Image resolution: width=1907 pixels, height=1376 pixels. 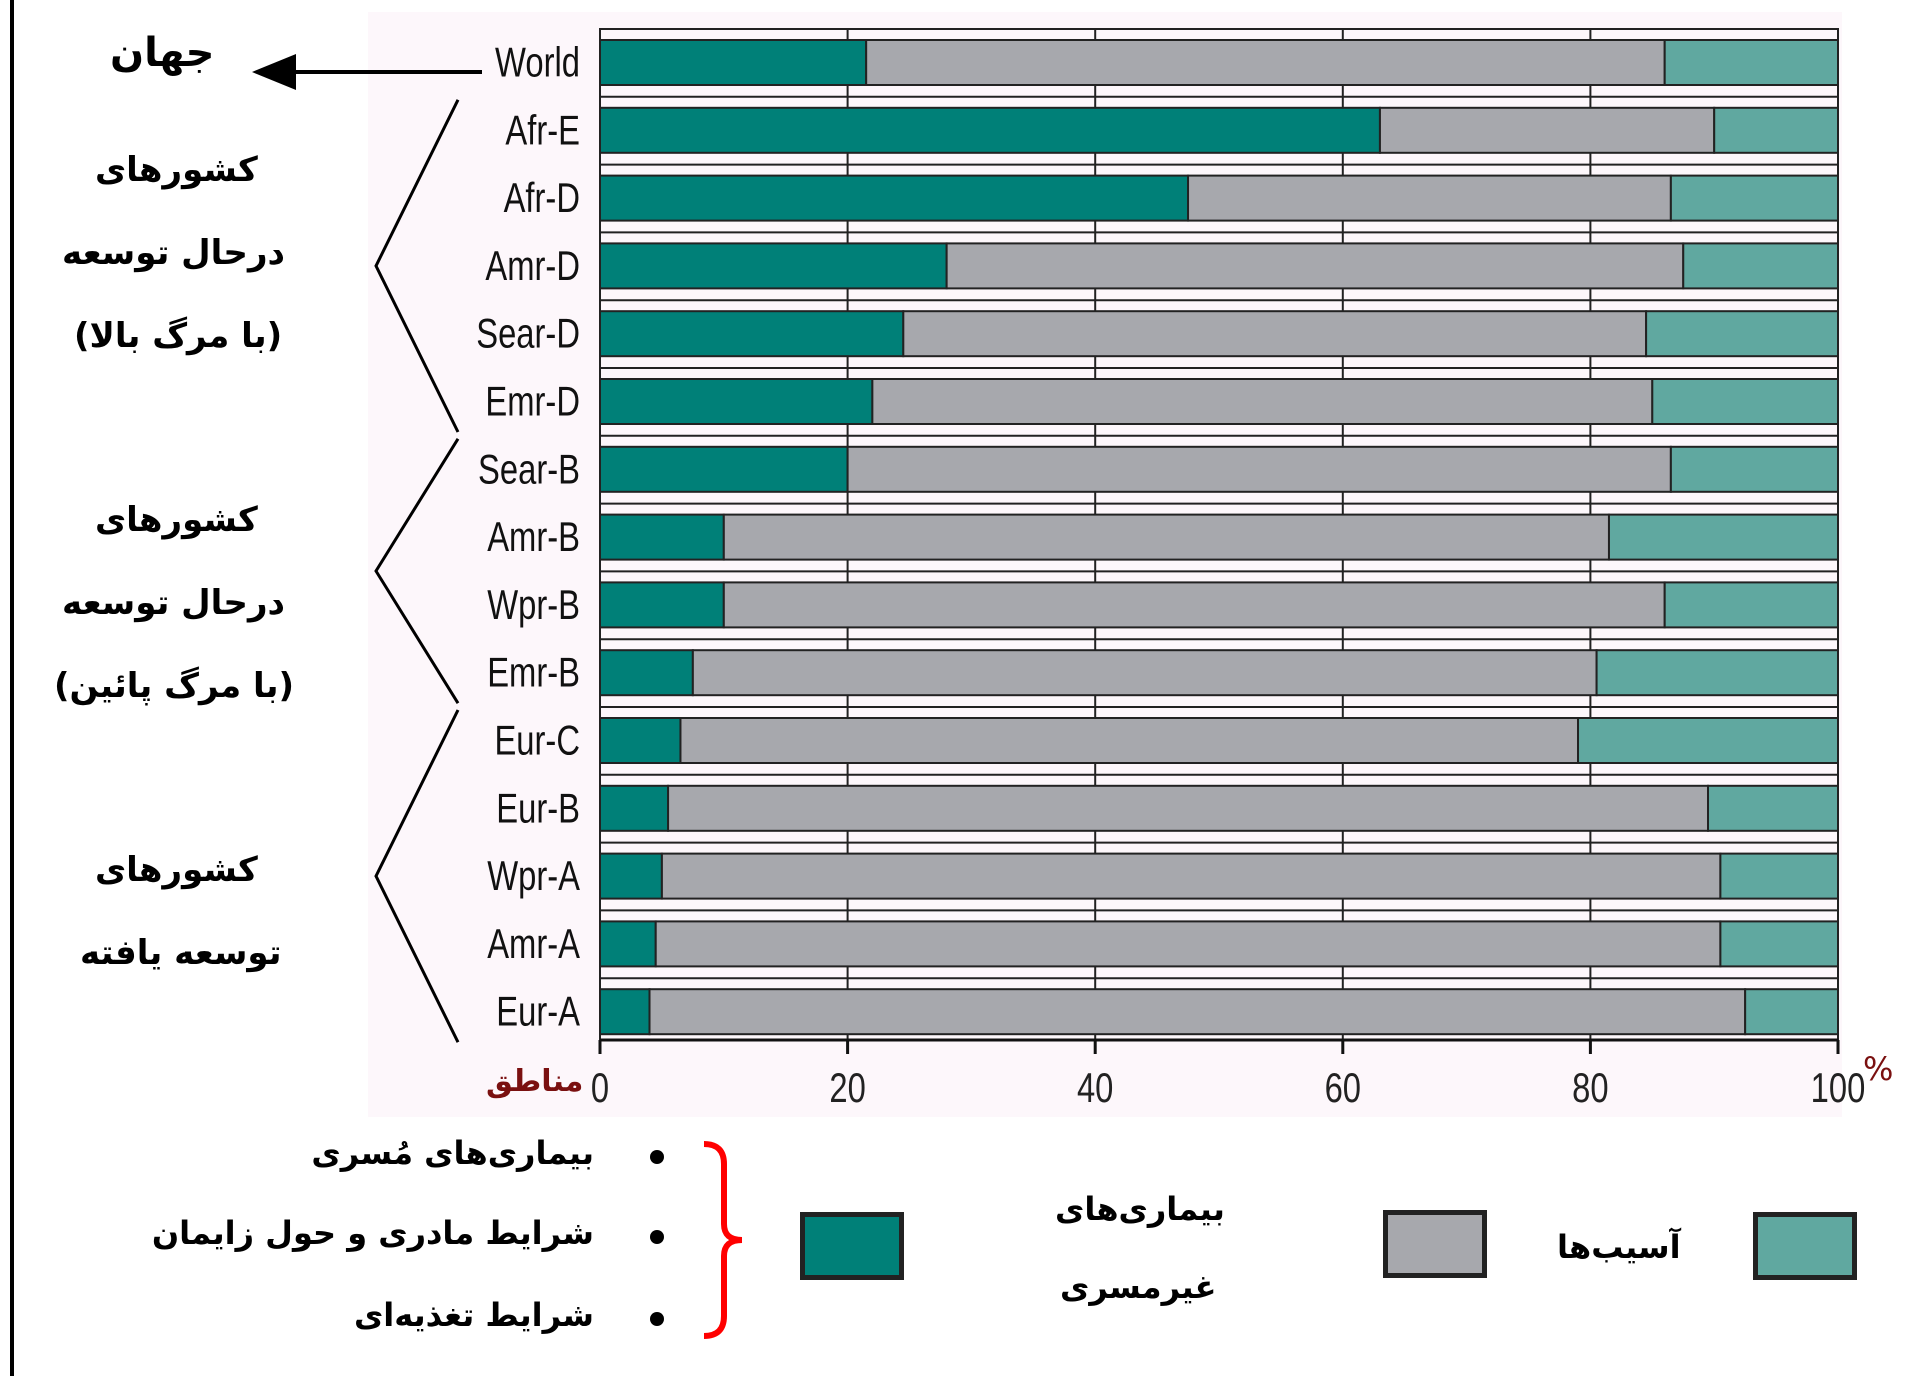 What do you see at coordinates (532, 265) in the screenshot?
I see `category-label: Amr-D` at bounding box center [532, 265].